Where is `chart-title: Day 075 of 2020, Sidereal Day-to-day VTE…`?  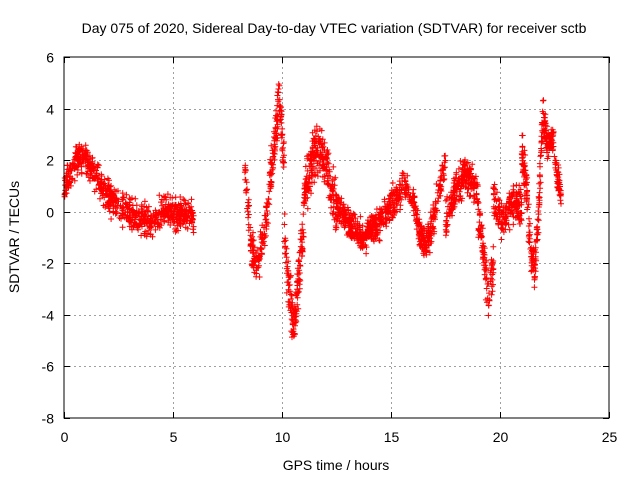
chart-title: Day 075 of 2020, Sidereal Day-to-day VTE… is located at coordinates (334, 28).